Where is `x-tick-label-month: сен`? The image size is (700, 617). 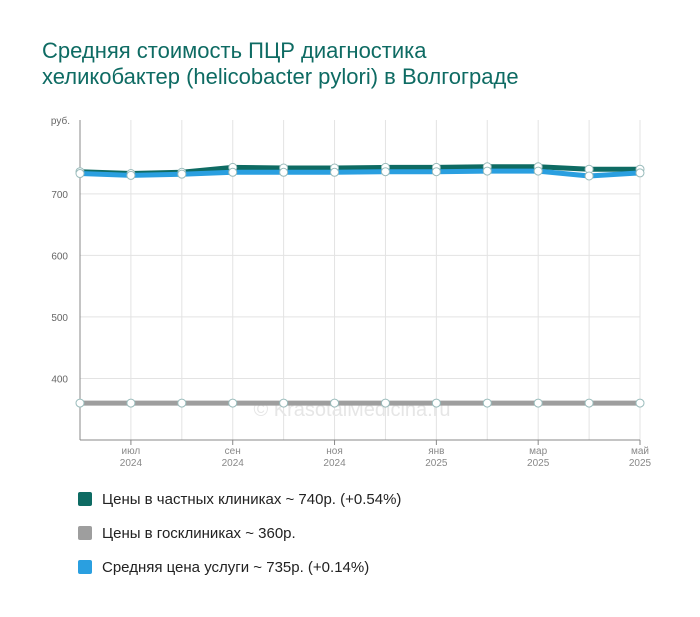
x-tick-label-month: сен is located at coordinates (233, 451).